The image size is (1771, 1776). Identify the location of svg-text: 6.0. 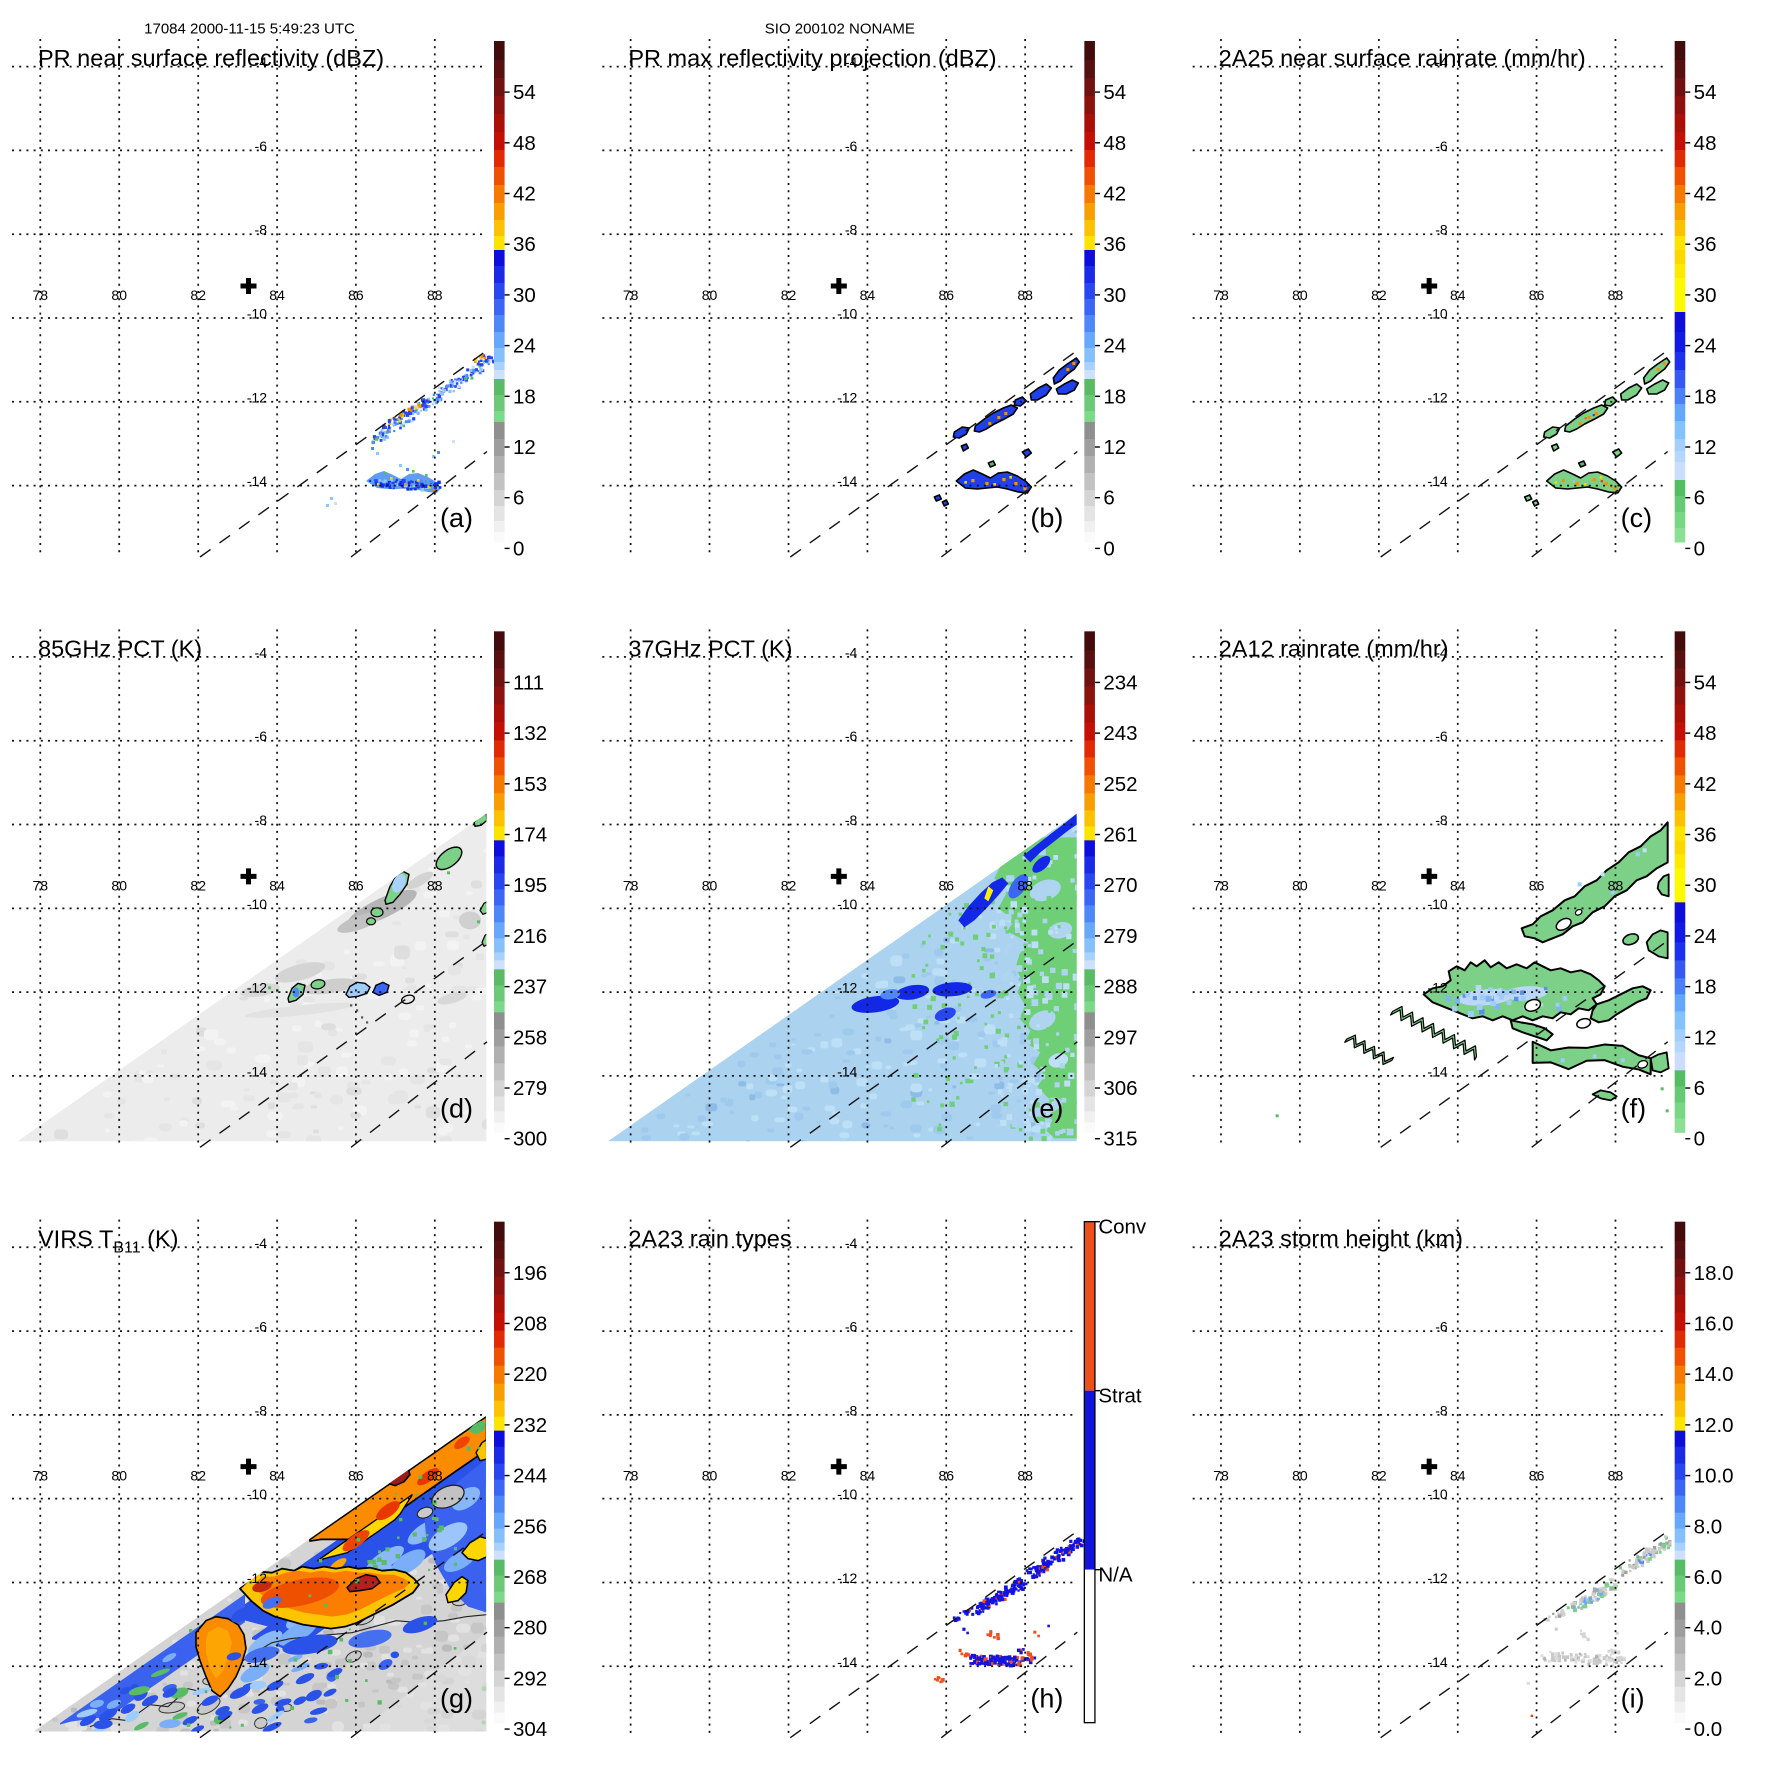
(1708, 1577).